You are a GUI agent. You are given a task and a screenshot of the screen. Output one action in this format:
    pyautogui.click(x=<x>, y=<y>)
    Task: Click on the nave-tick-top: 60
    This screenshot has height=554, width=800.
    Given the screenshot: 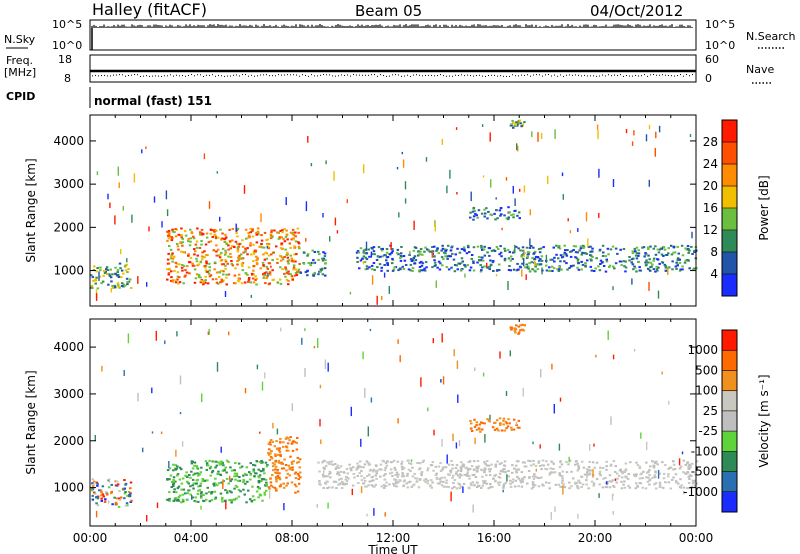 What is the action you would take?
    pyautogui.click(x=712, y=59)
    